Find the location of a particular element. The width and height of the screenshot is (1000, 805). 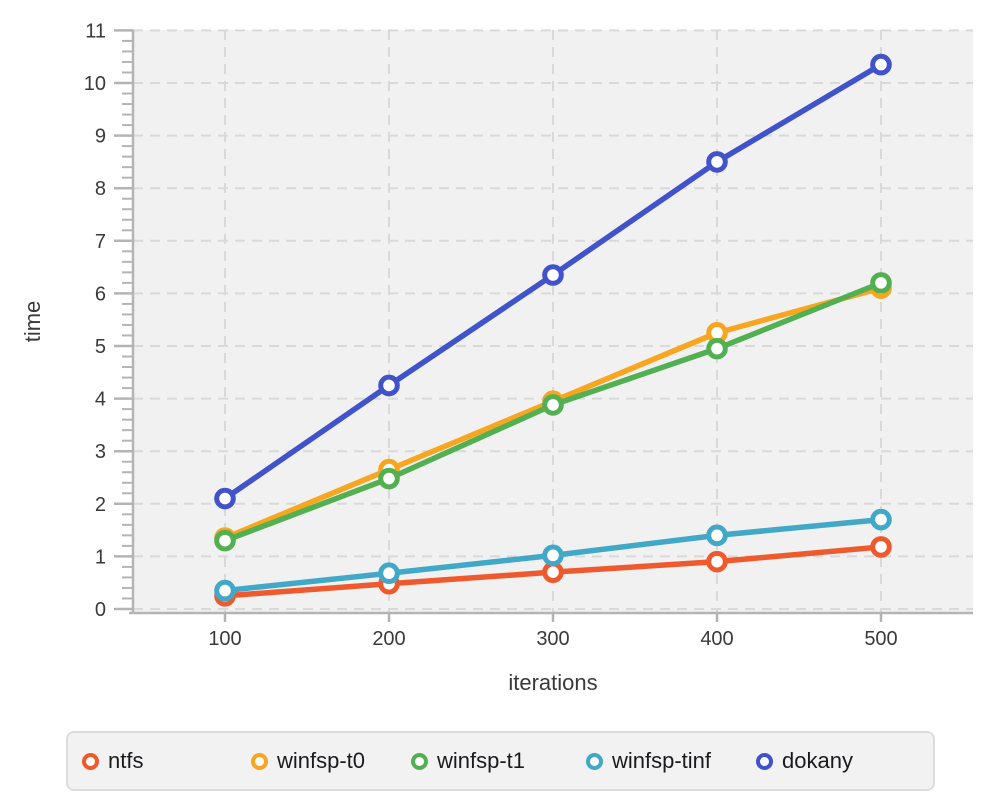

legend-label: winfsp-t1 is located at coordinates (481, 760).